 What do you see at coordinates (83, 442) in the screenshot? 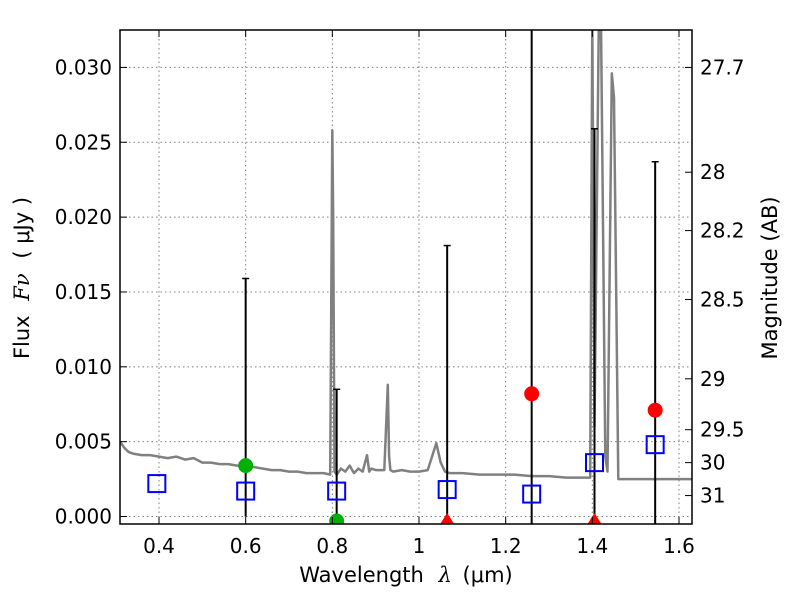
I see `y-tick-label: 0.005` at bounding box center [83, 442].